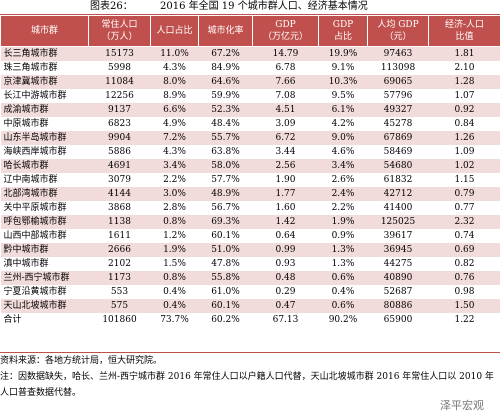 This screenshot has height=416, width=500. I want to click on cell: 8.9%, so click(174, 96).